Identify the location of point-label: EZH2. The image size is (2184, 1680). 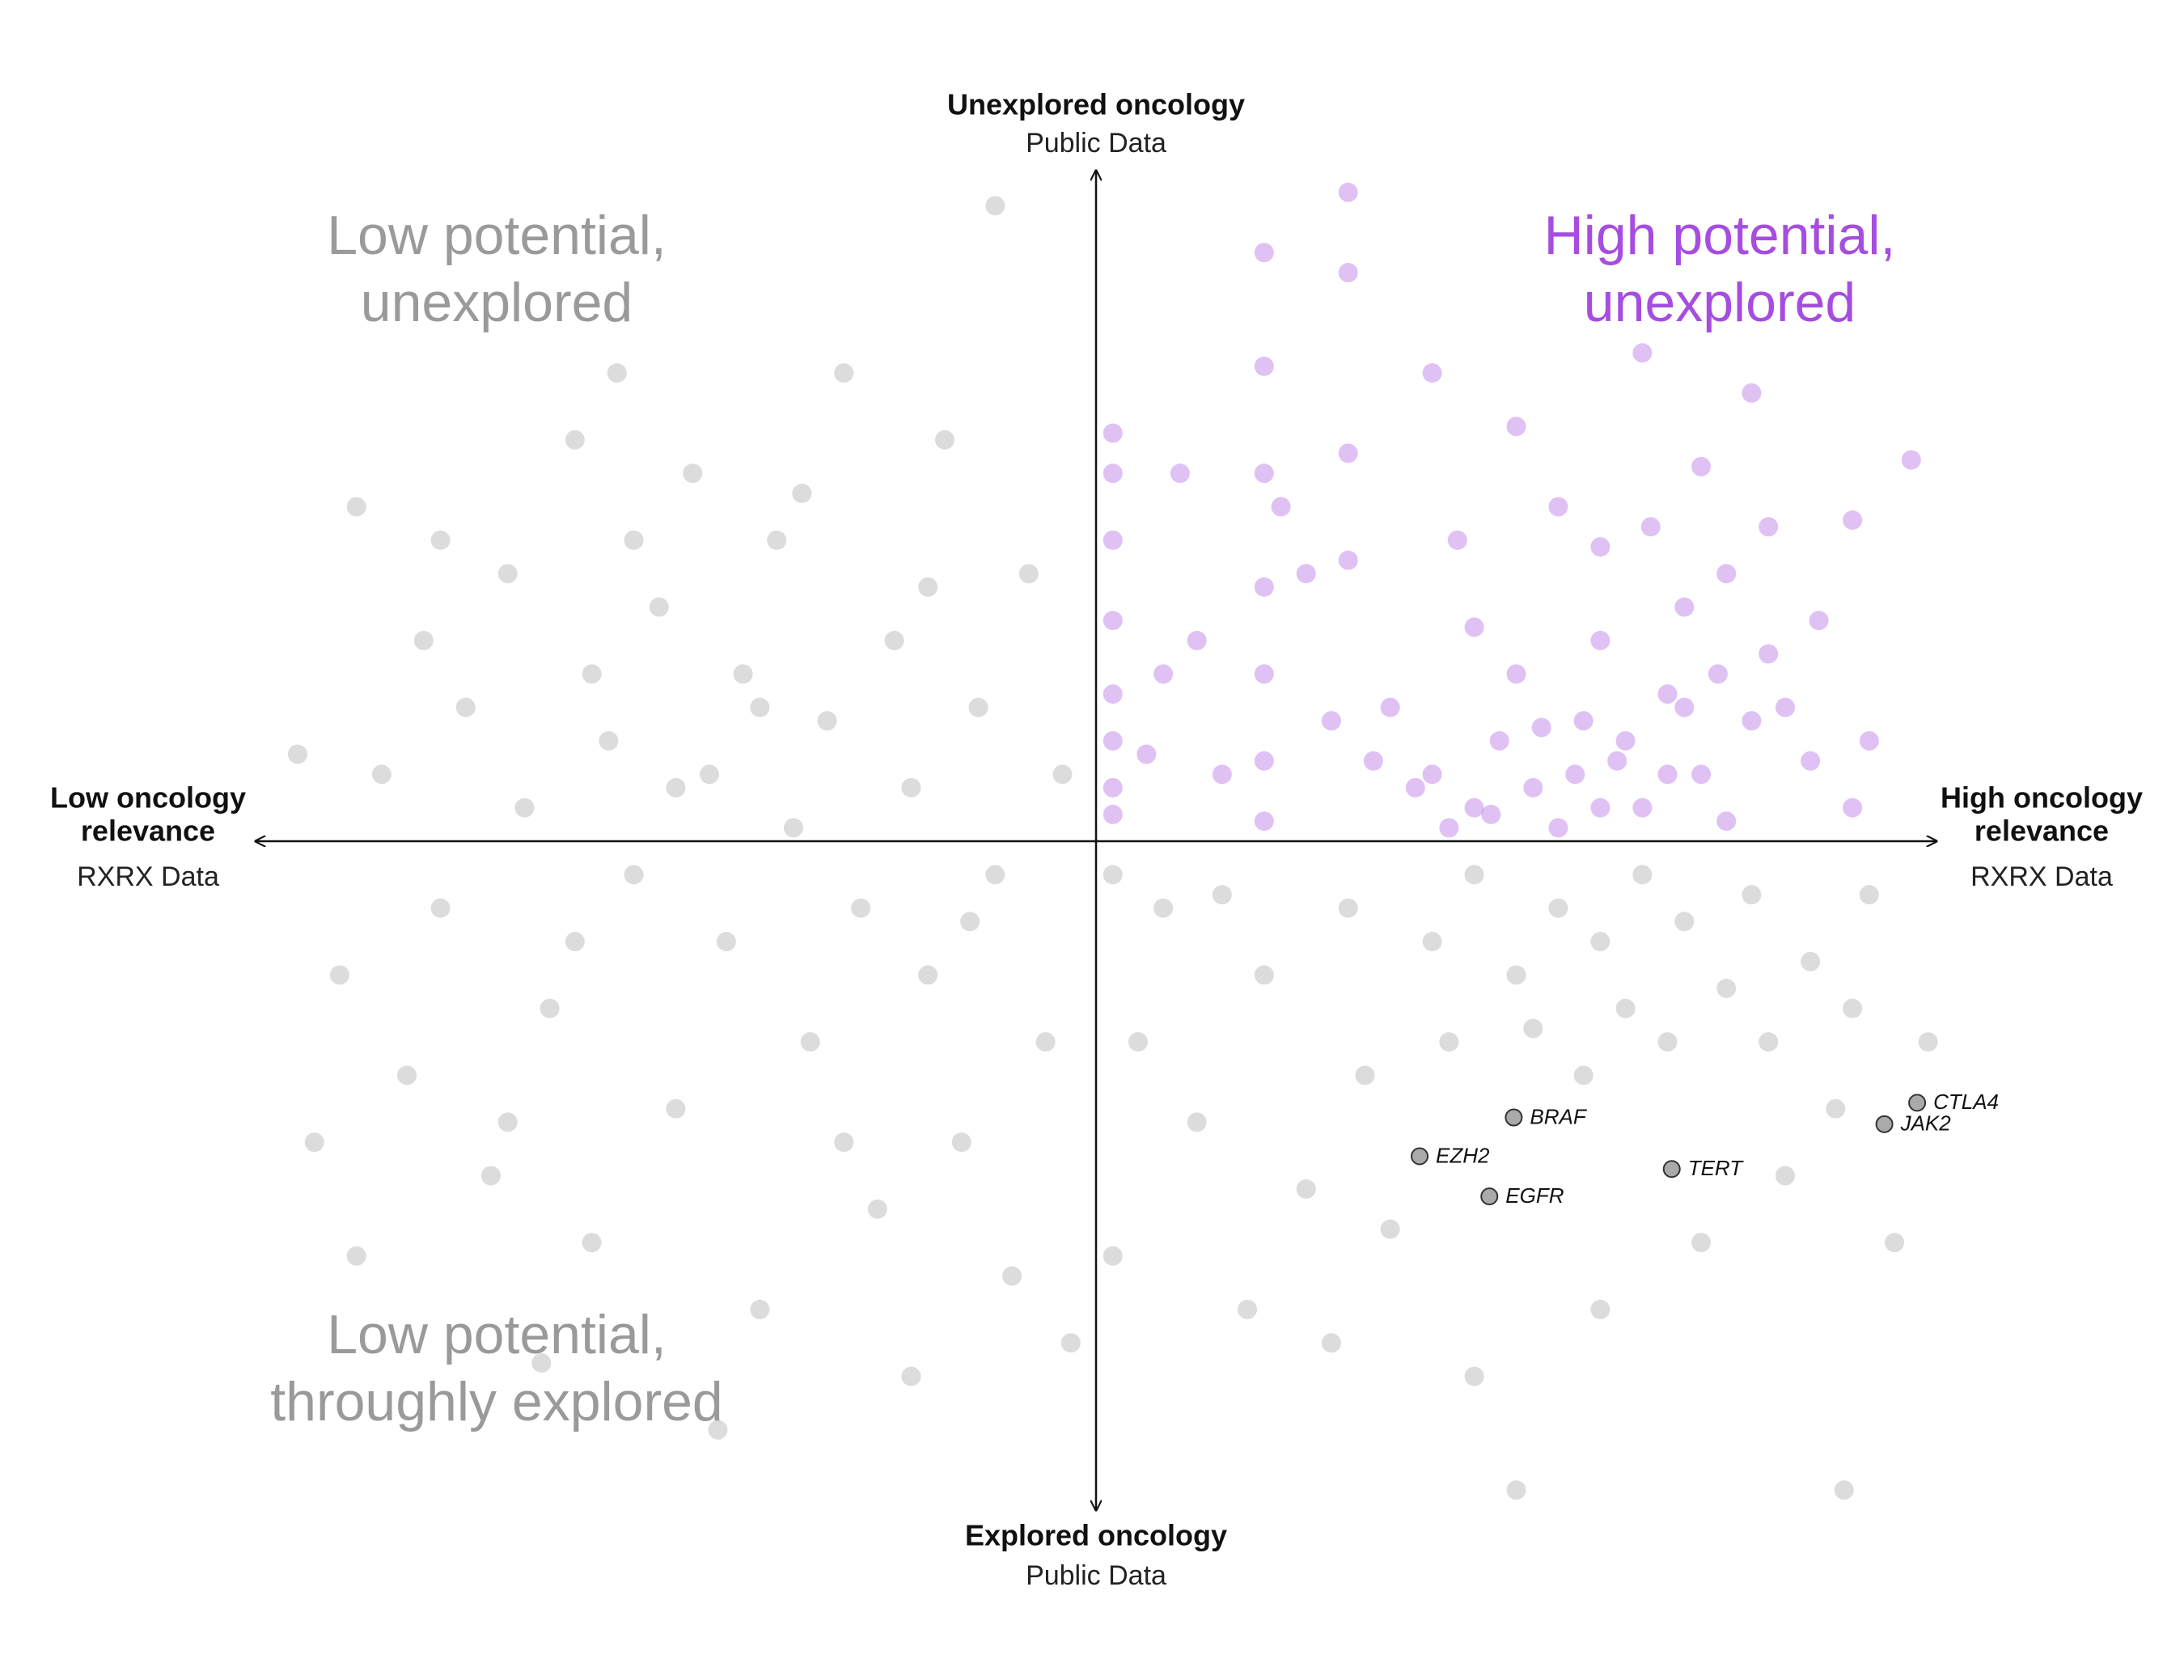
(1463, 1155).